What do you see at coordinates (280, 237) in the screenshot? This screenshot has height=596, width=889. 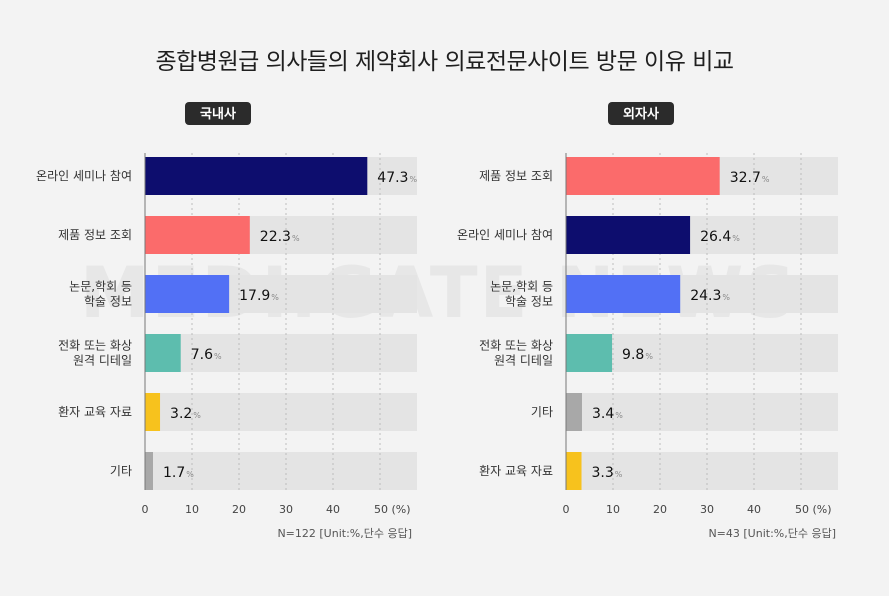 I see `data-label: 22.3%` at bounding box center [280, 237].